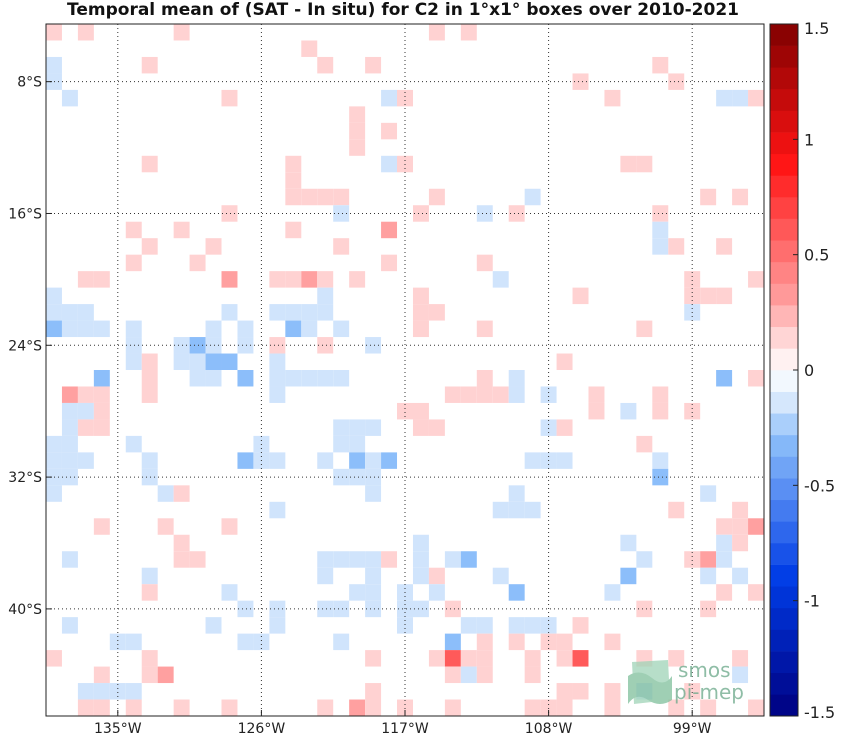 The image size is (842, 738). What do you see at coordinates (819, 485) in the screenshot?
I see `colorbar-tick-label: -0.5` at bounding box center [819, 485].